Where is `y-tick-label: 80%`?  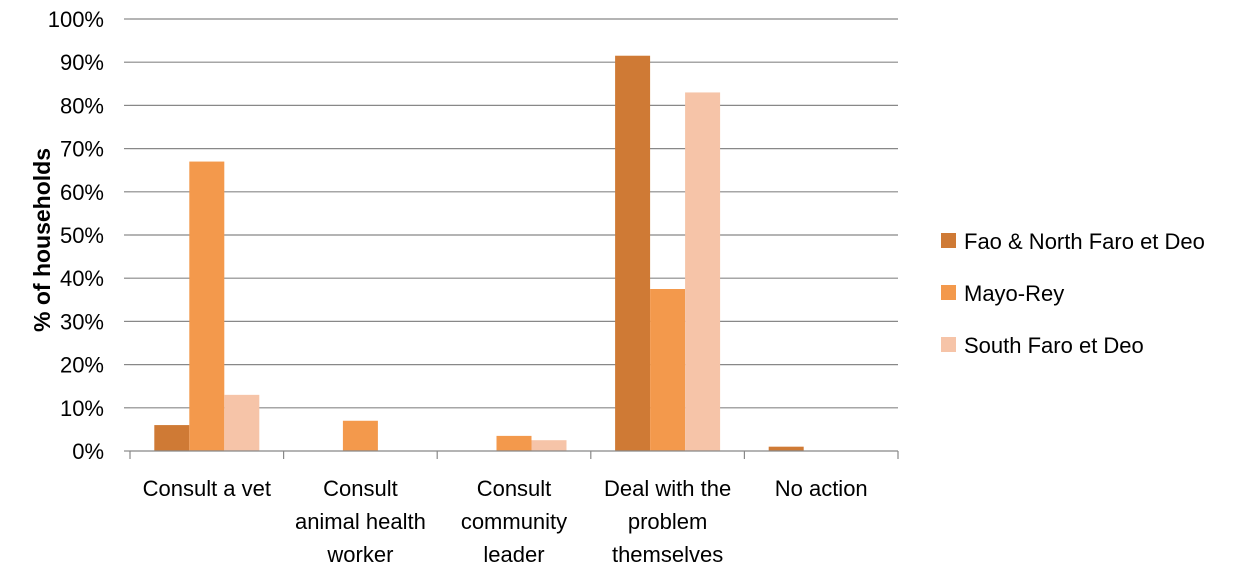
y-tick-label: 80% is located at coordinates (82, 105).